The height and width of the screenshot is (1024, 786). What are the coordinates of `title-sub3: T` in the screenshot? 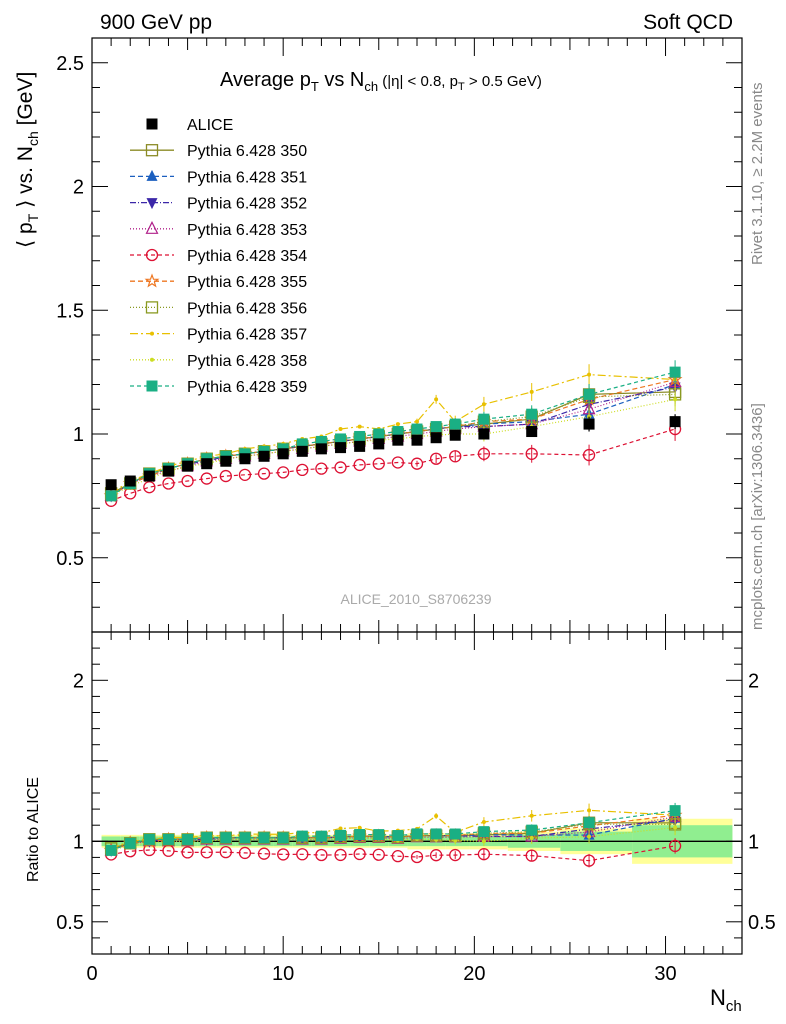 It's located at (461, 87).